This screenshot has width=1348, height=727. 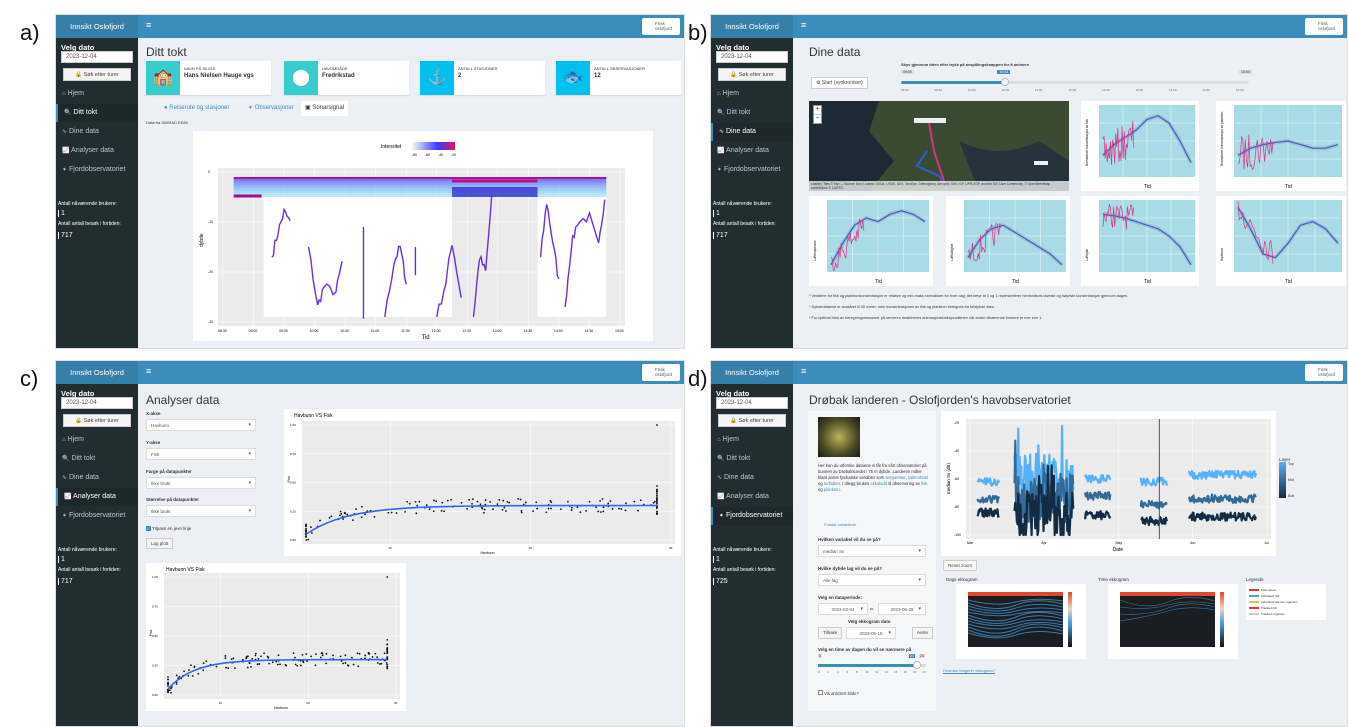 I want to click on time-series-chart: Tid Luftfuktighet, so click(x=1008, y=241).